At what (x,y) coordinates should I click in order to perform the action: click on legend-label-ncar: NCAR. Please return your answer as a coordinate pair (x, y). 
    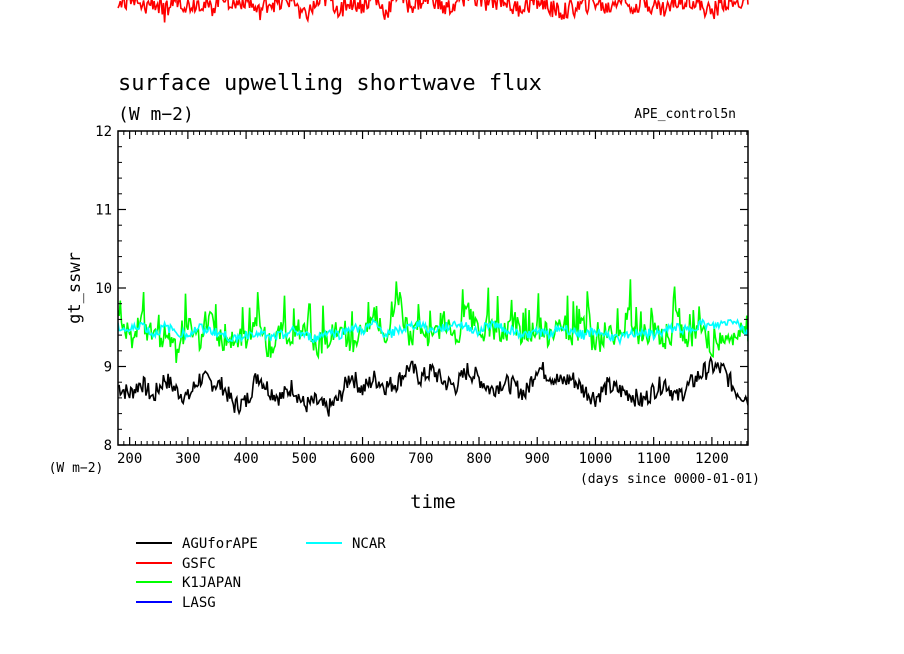
    Looking at the image, I should click on (369, 544).